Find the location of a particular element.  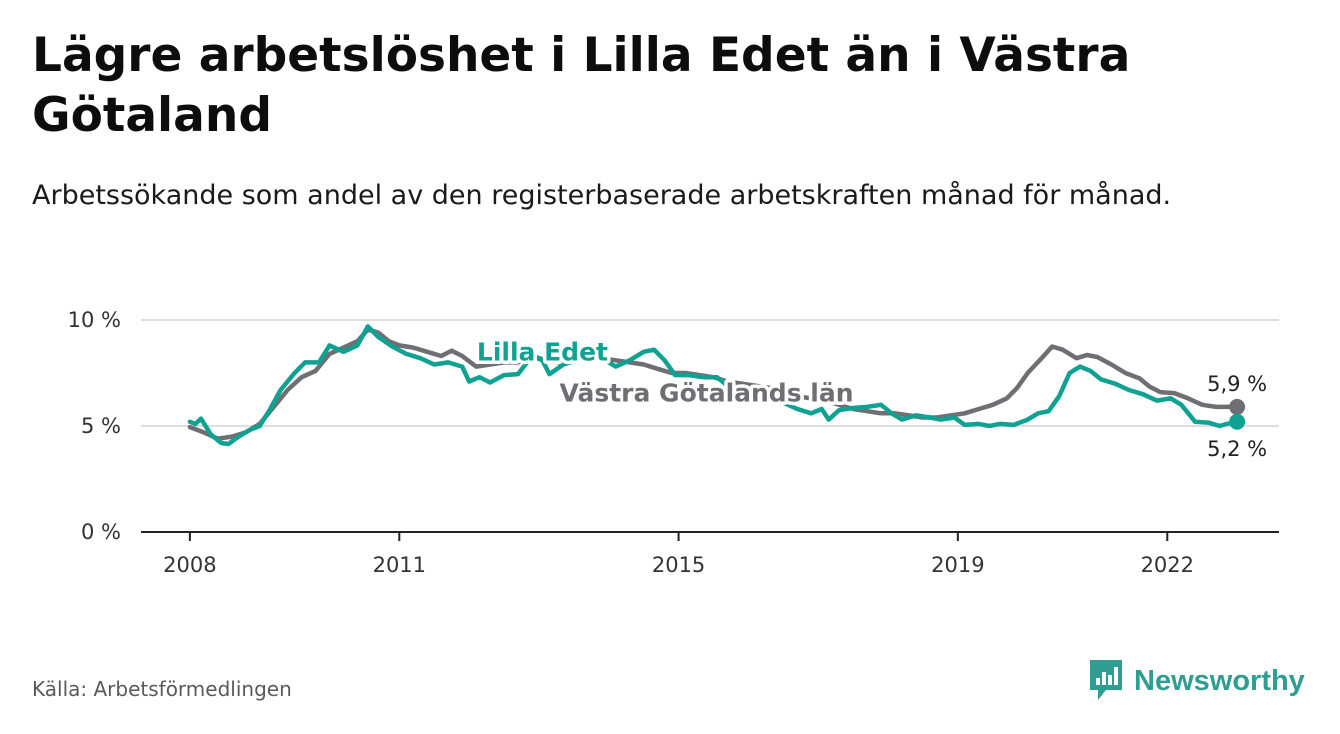

end-point-vastra-gotaland is located at coordinates (1237, 406).